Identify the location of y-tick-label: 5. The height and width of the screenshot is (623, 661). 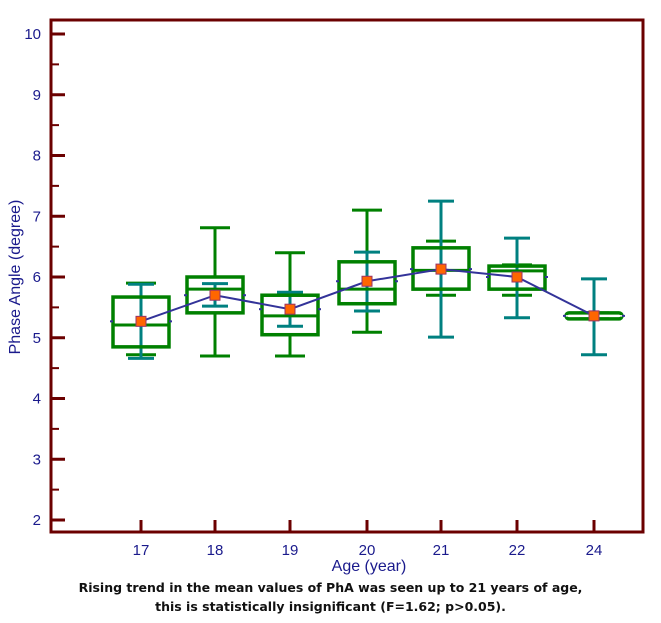
(37, 338).